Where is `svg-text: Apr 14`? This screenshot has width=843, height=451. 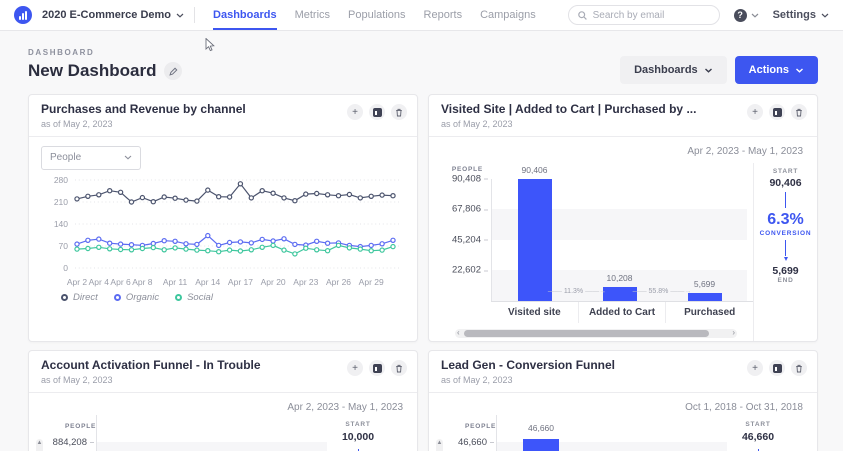
svg-text: Apr 14 is located at coordinates (207, 282).